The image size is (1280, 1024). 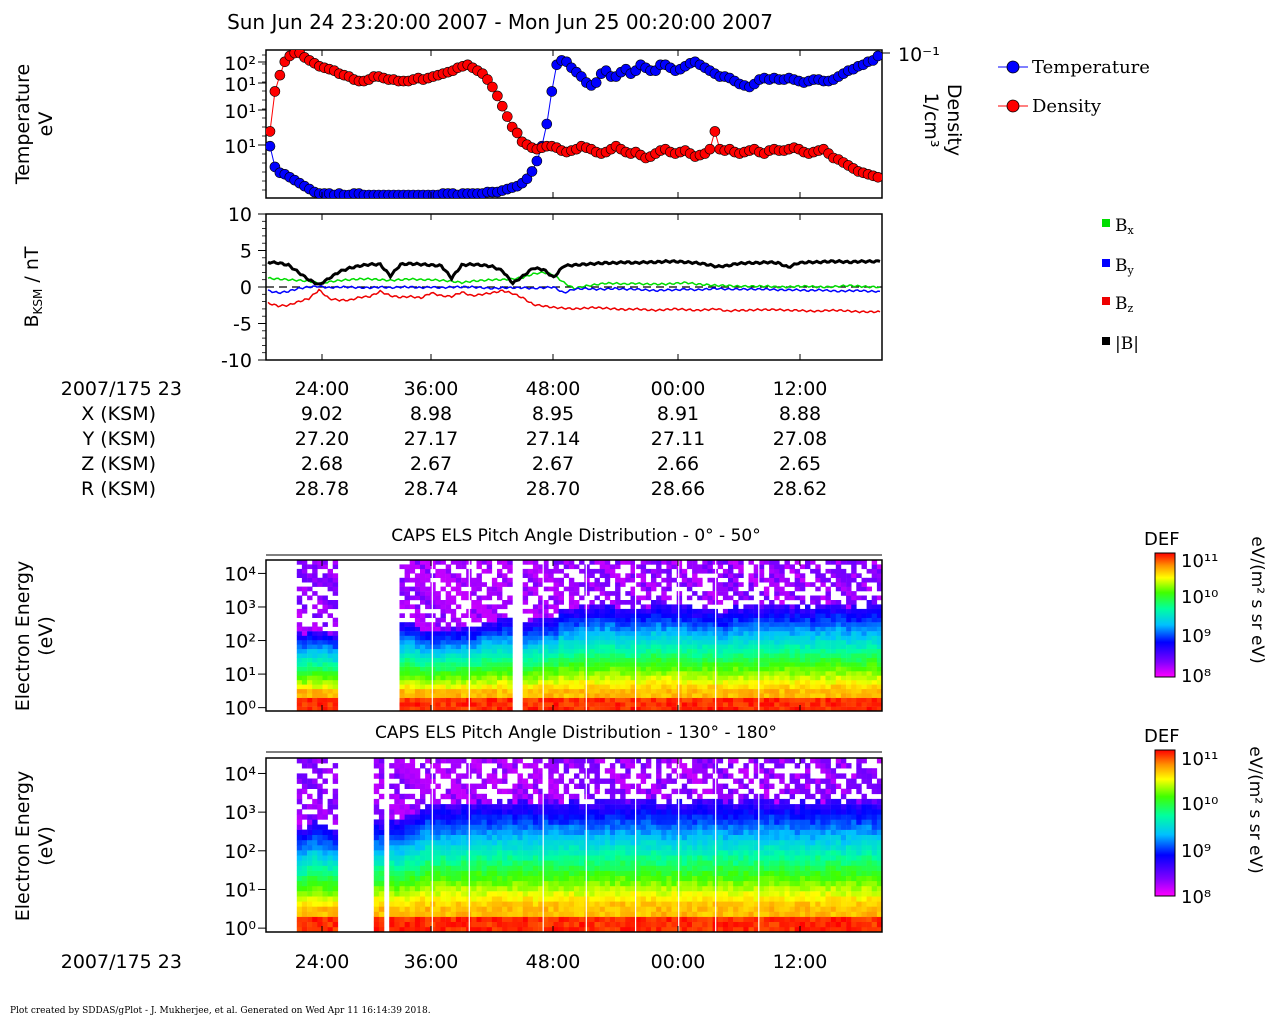 I want to click on ephemeris-value: 27.08, so click(x=800, y=439).